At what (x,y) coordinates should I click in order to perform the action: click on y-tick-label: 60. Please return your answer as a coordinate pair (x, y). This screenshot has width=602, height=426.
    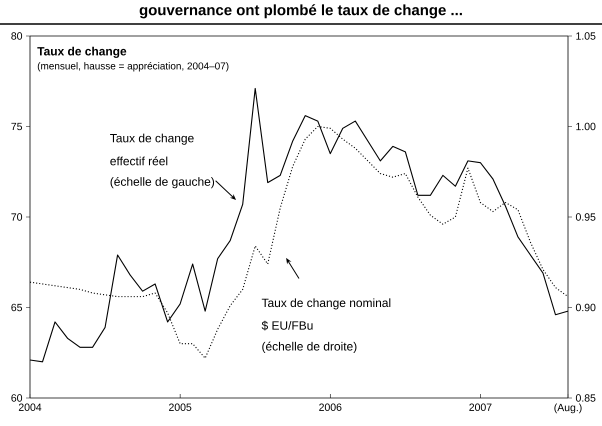
    Looking at the image, I should click on (16, 398).